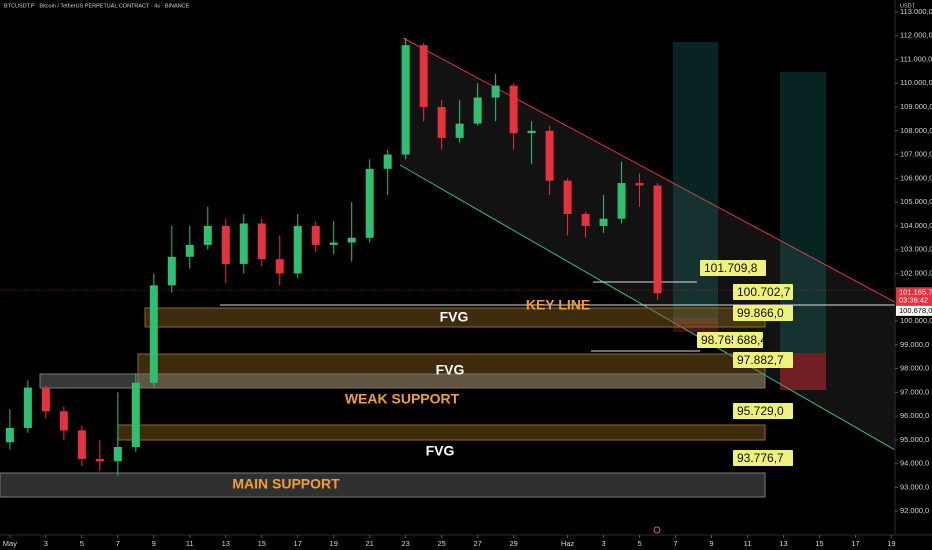 This screenshot has width=932, height=550. Describe the element at coordinates (916, 177) in the screenshot. I see `y-tick-label: 106.000,0` at that location.